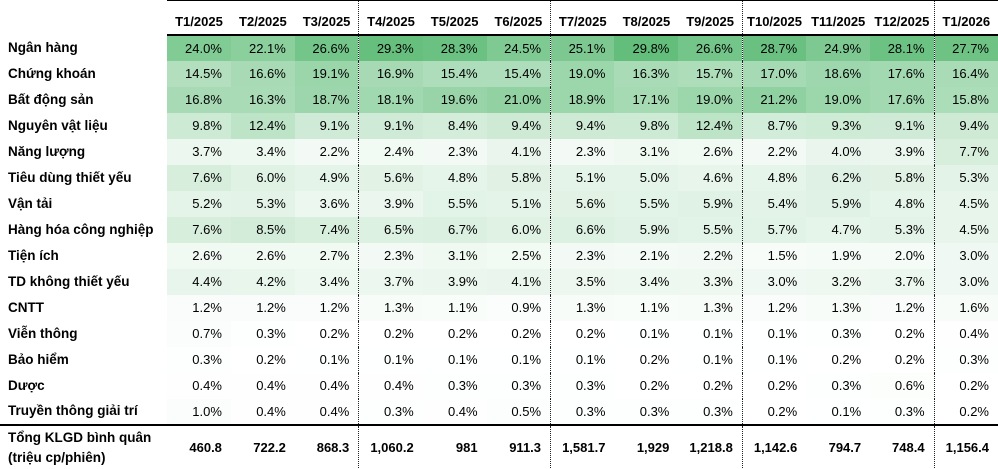 This screenshot has width=998, height=469. I want to click on heatmap-cell: 18.7%, so click(327, 99).